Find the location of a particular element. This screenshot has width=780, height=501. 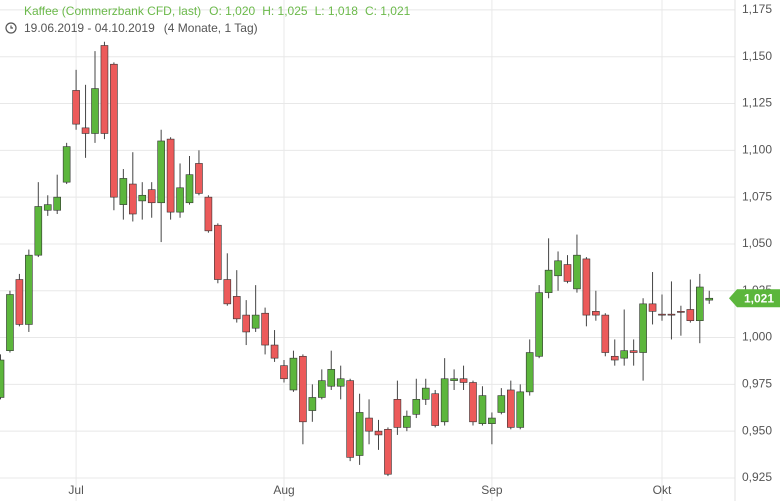

x-tick-label: Aug is located at coordinates (283, 490).